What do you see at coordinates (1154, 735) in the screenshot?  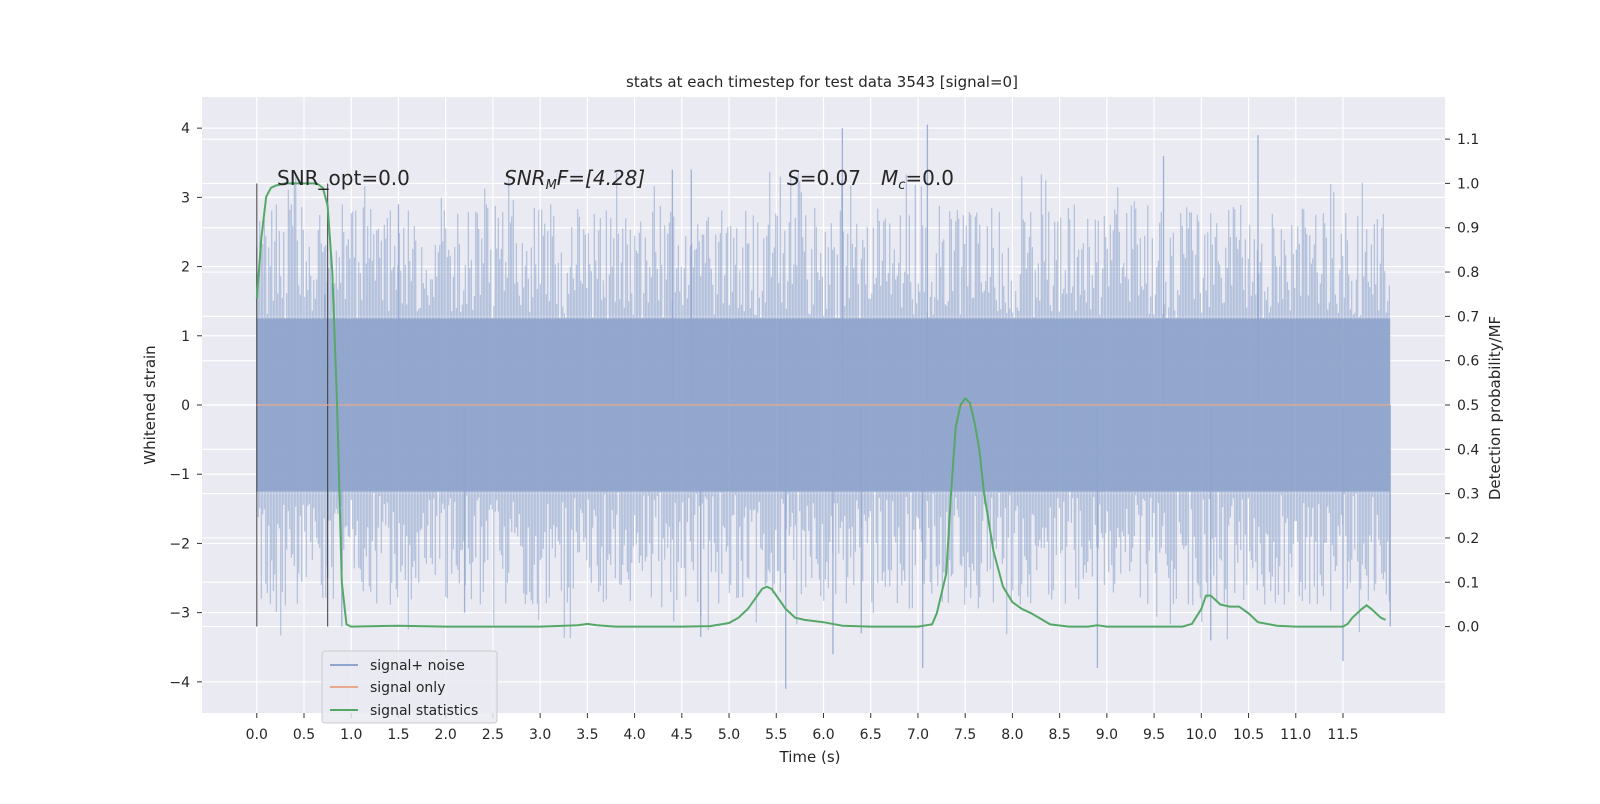 I see `x-tick-label: 9.5` at bounding box center [1154, 735].